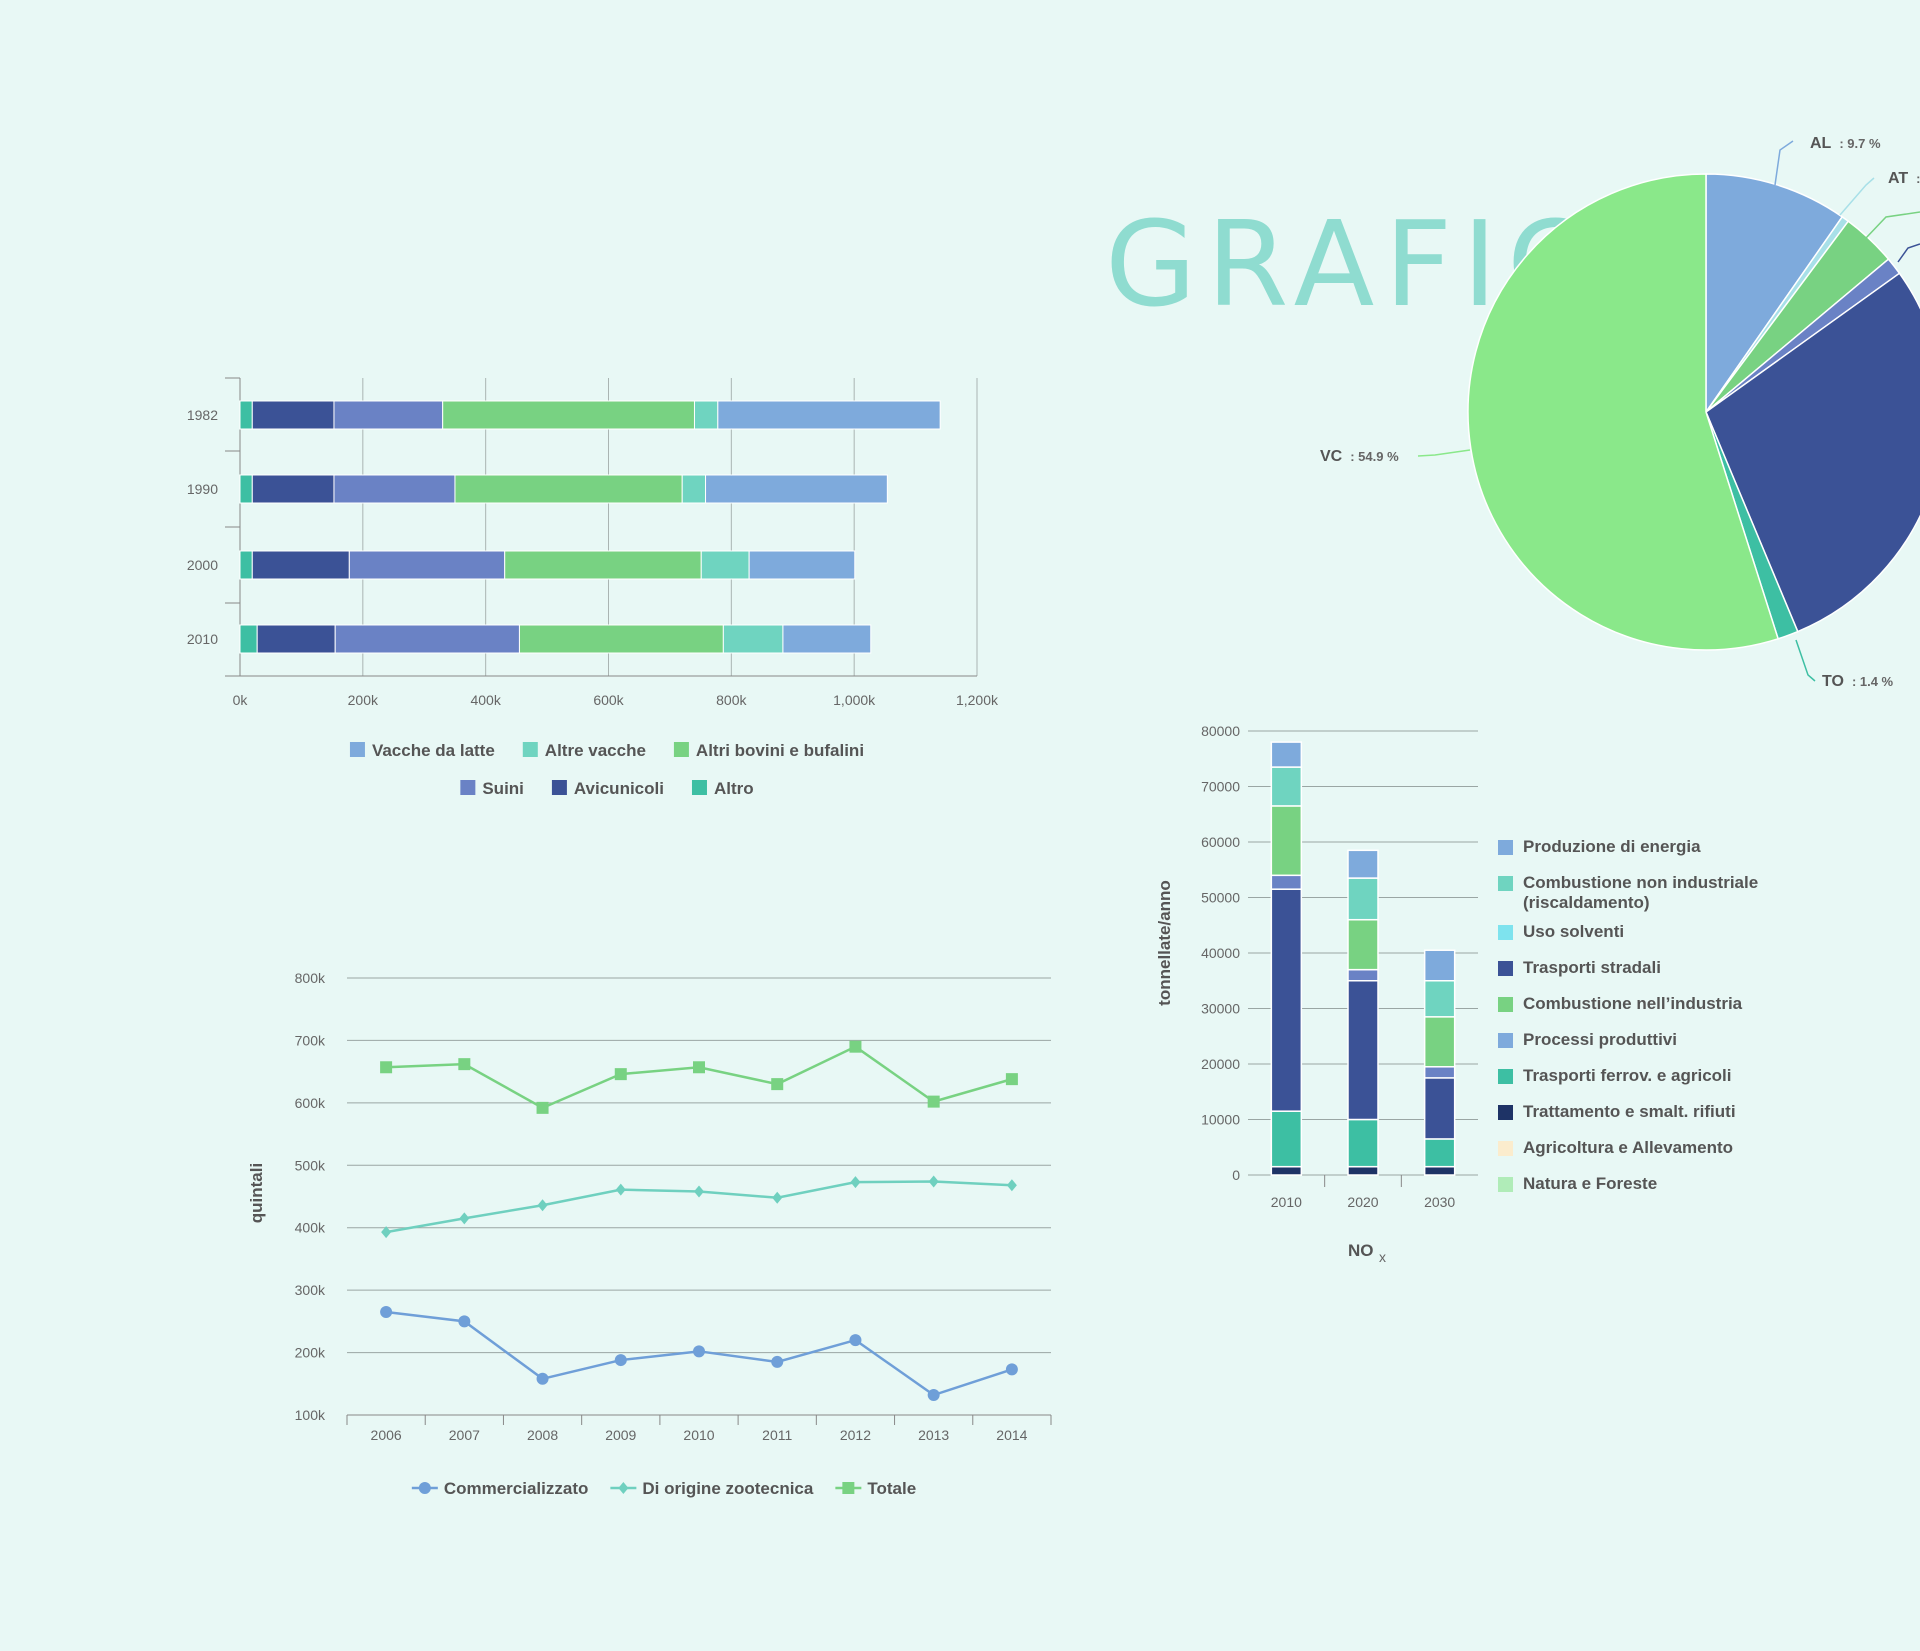 The width and height of the screenshot is (1920, 1651). What do you see at coordinates (202, 489) in the screenshot?
I see `y-category-label: 1990` at bounding box center [202, 489].